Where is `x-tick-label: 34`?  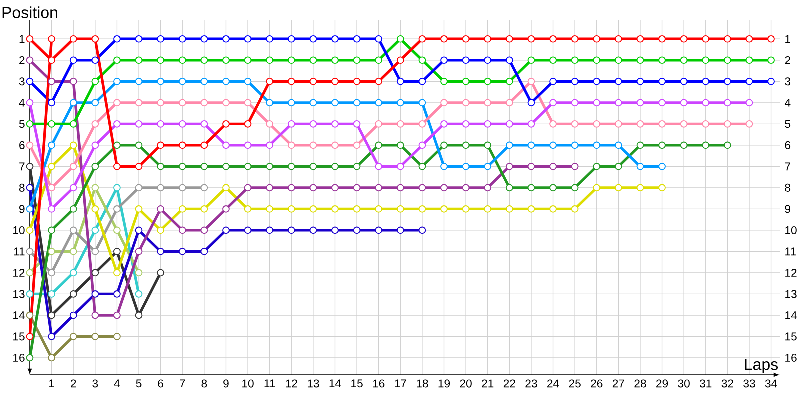 x-tick-label: 34 is located at coordinates (771, 384).